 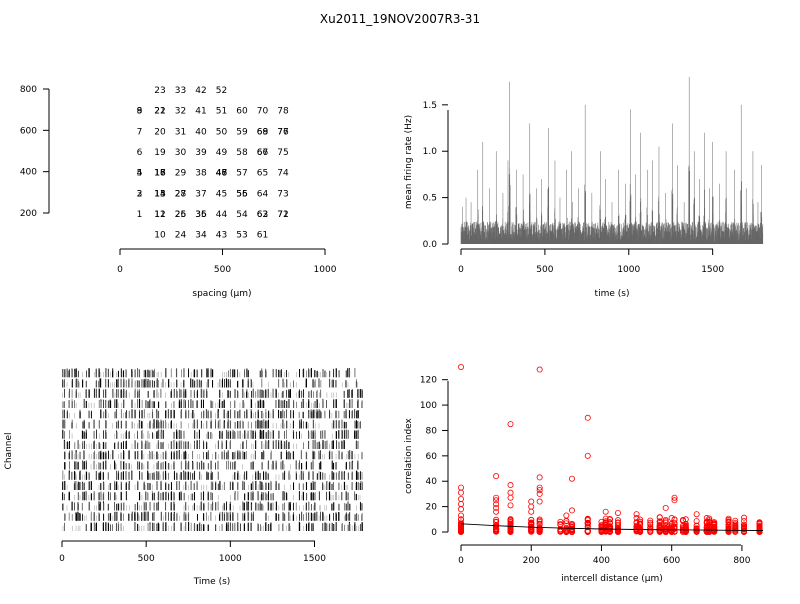 What do you see at coordinates (712, 270) in the screenshot?
I see `rate-x-tick-label: 1500` at bounding box center [712, 270].